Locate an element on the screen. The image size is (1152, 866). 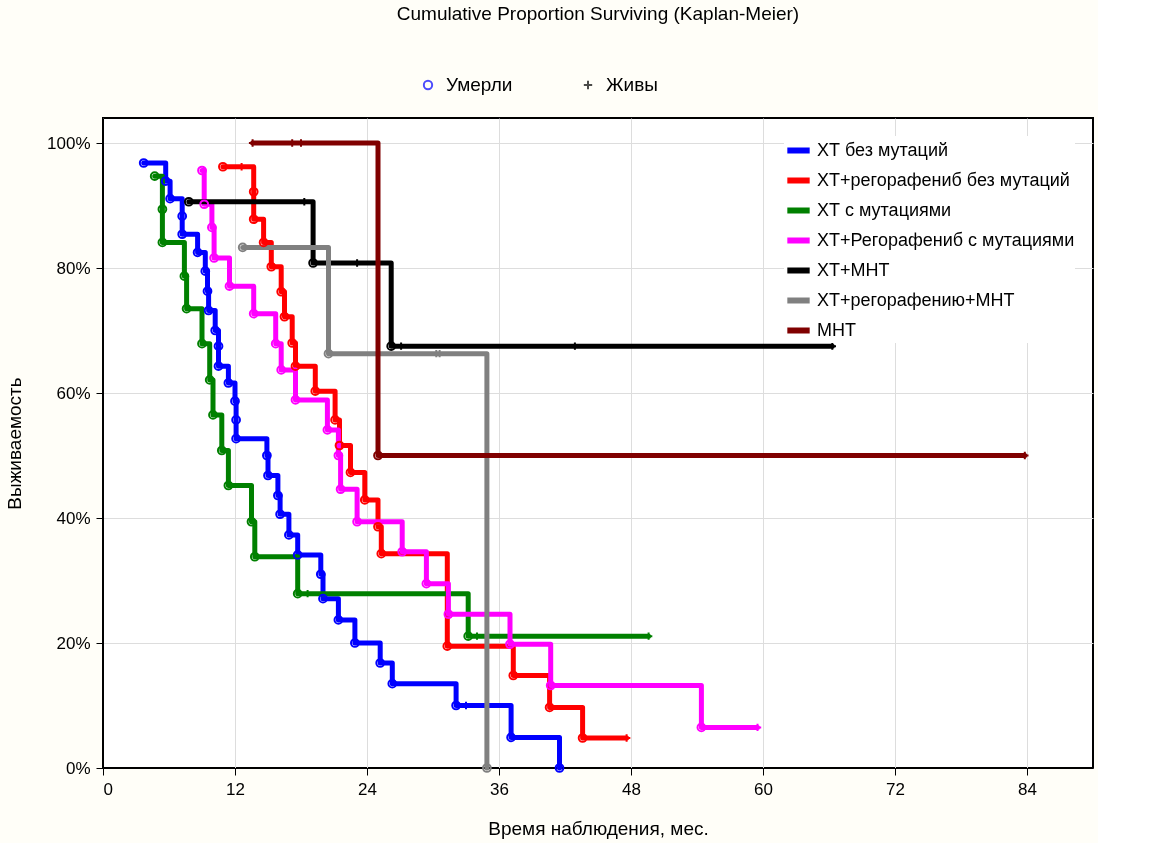
legend-label: ХТ+МНТ is located at coordinates (853, 269).